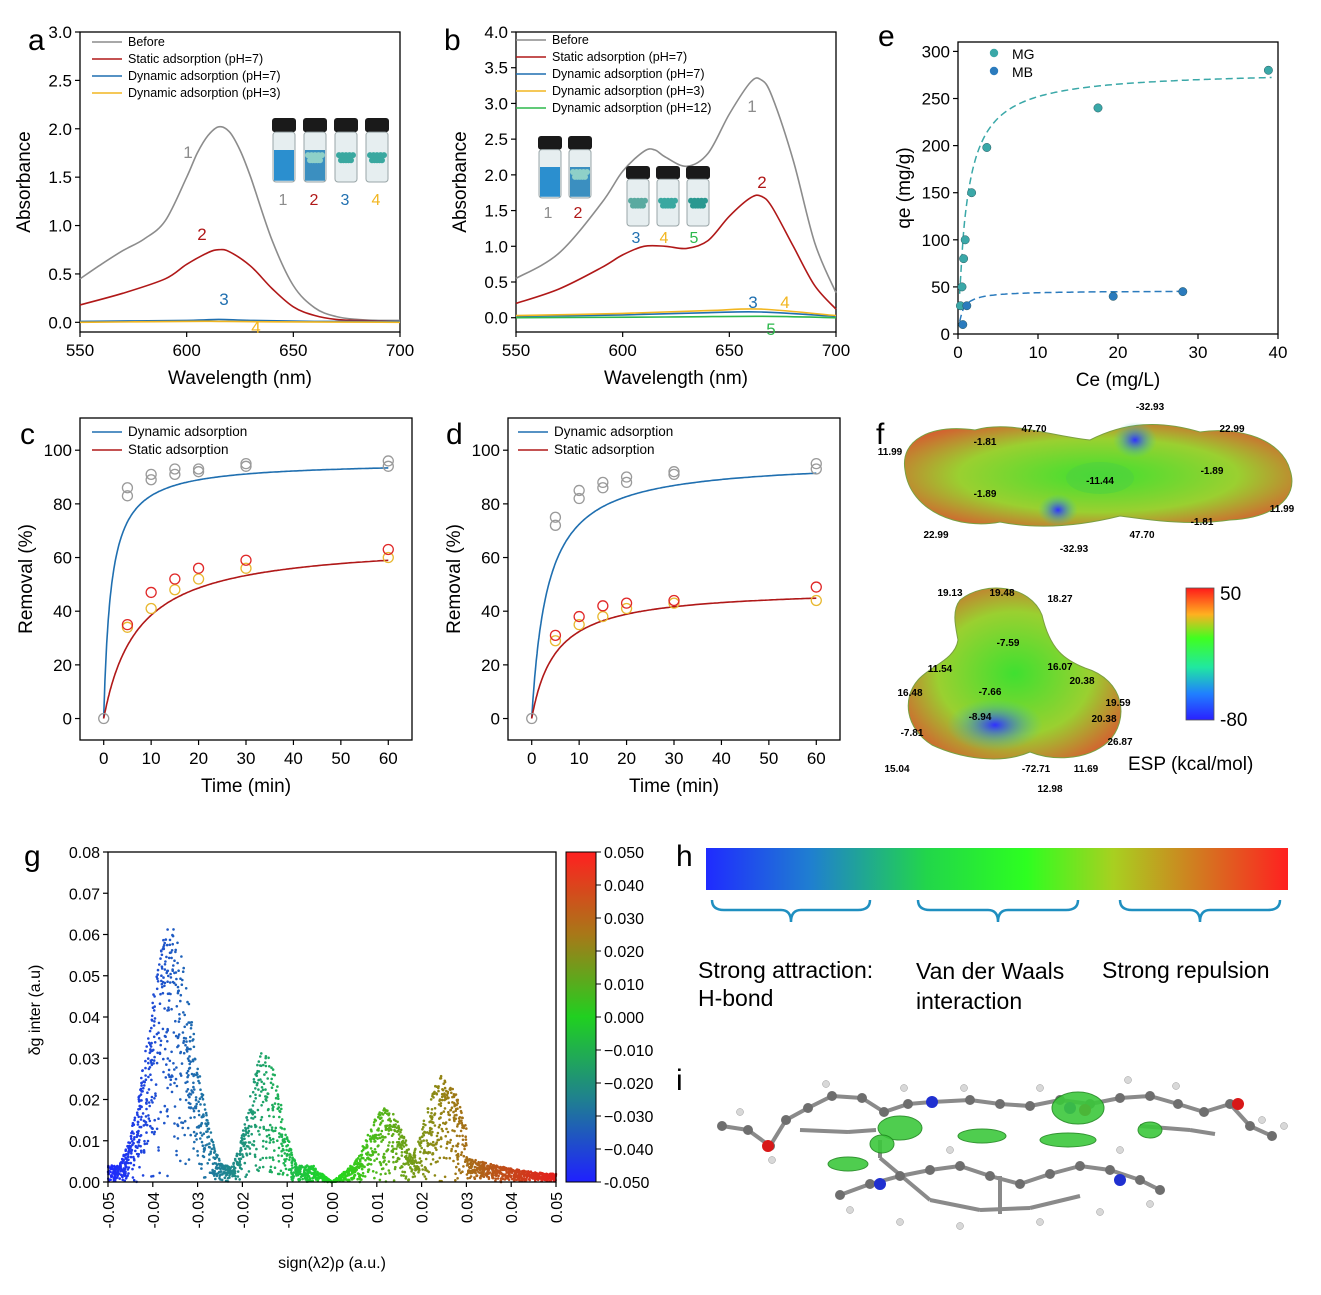  What do you see at coordinates (84, 977) in the screenshot?
I see `g-y-tick-label: 0.05` at bounding box center [84, 977].